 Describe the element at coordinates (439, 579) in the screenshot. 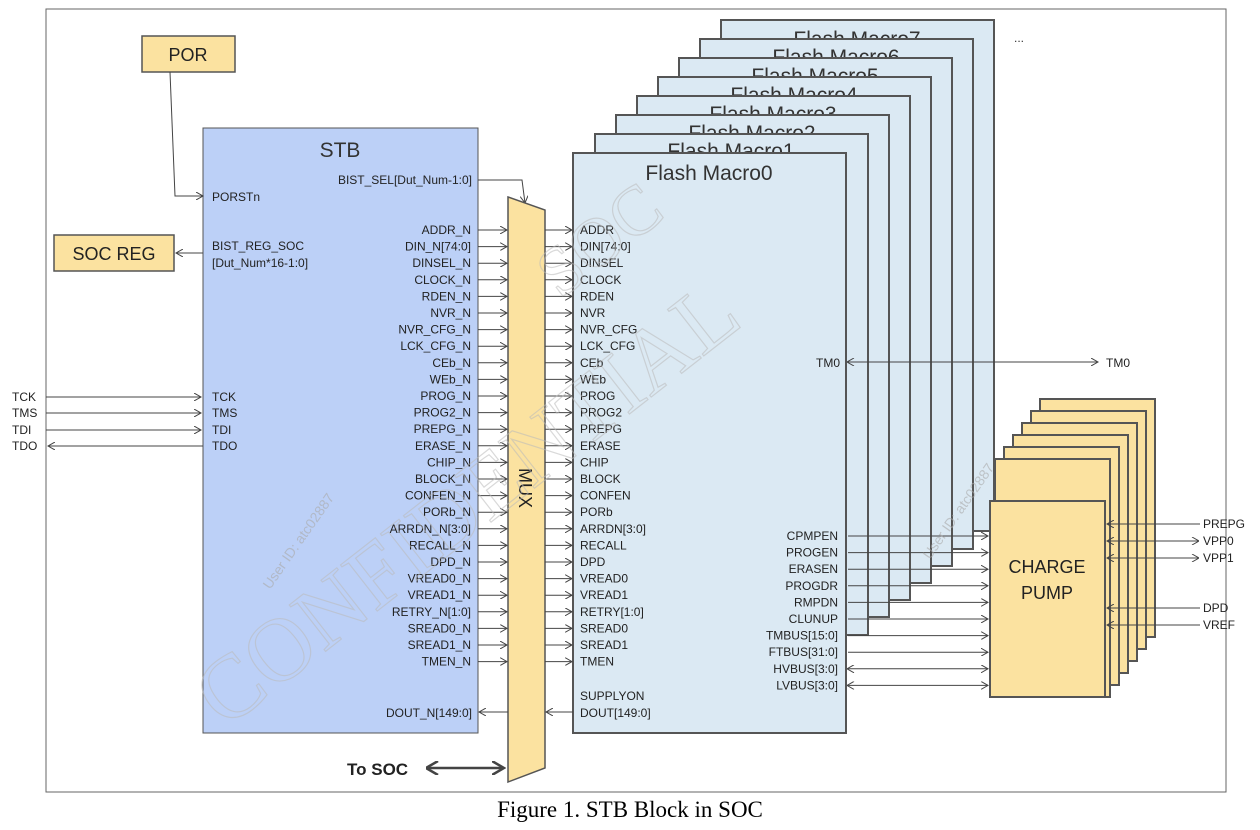

I see `stb-out-port: VREAD0_N` at that location.